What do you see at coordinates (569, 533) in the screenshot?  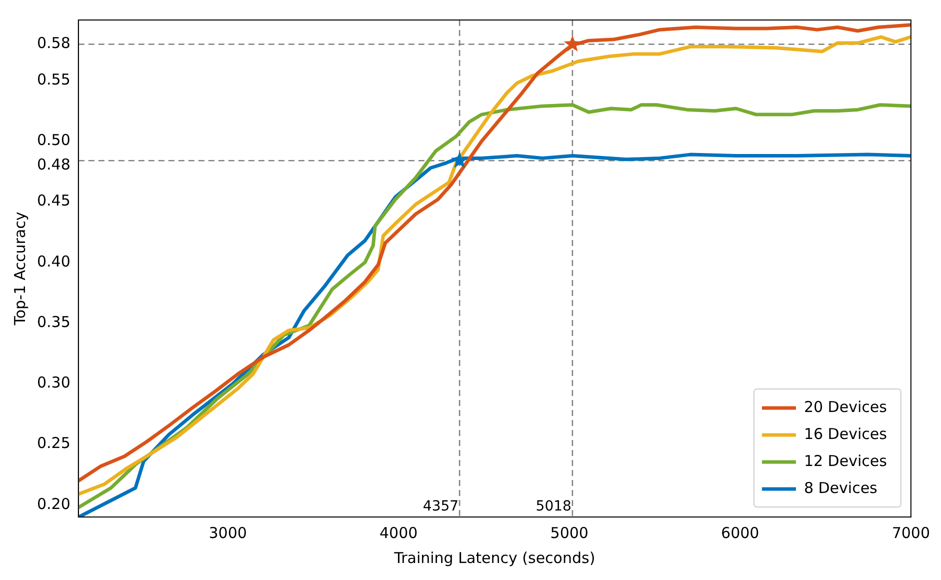 I see `x-tick-label: 5000` at bounding box center [569, 533].